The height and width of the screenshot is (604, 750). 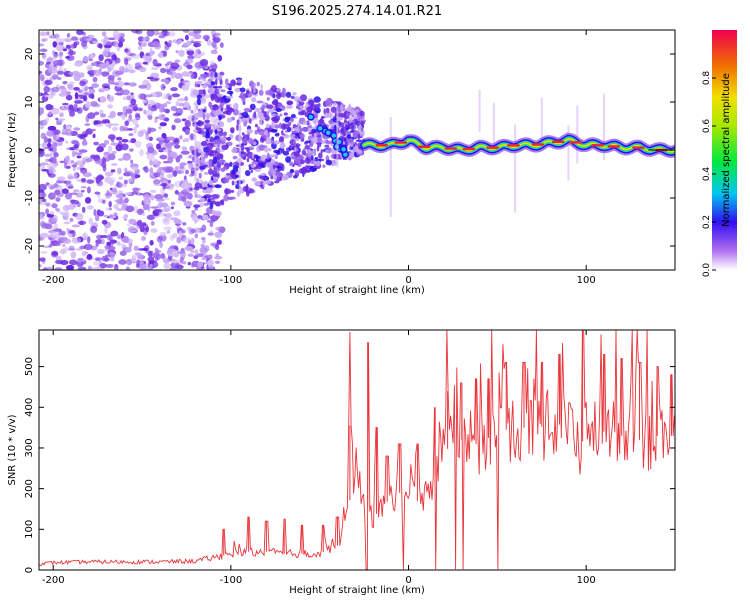 What do you see at coordinates (726, 150) in the screenshot?
I see `colorbar-label: Normalized spectral amplitude` at bounding box center [726, 150].